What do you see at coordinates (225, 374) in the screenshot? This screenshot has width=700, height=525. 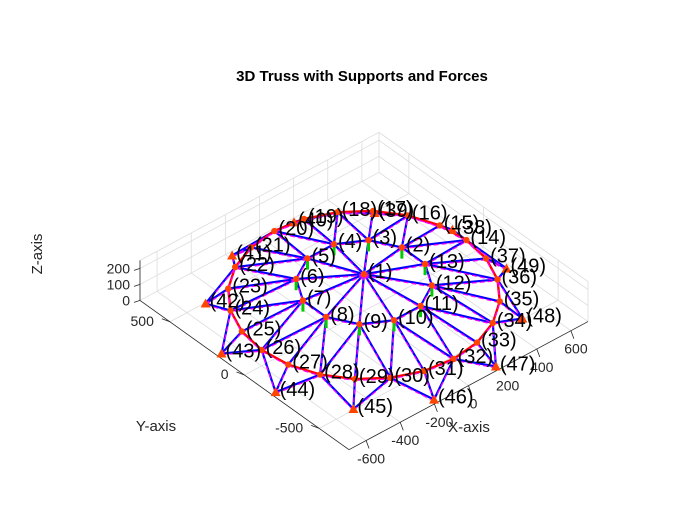 I see `y-tick-label: 0` at bounding box center [225, 374].